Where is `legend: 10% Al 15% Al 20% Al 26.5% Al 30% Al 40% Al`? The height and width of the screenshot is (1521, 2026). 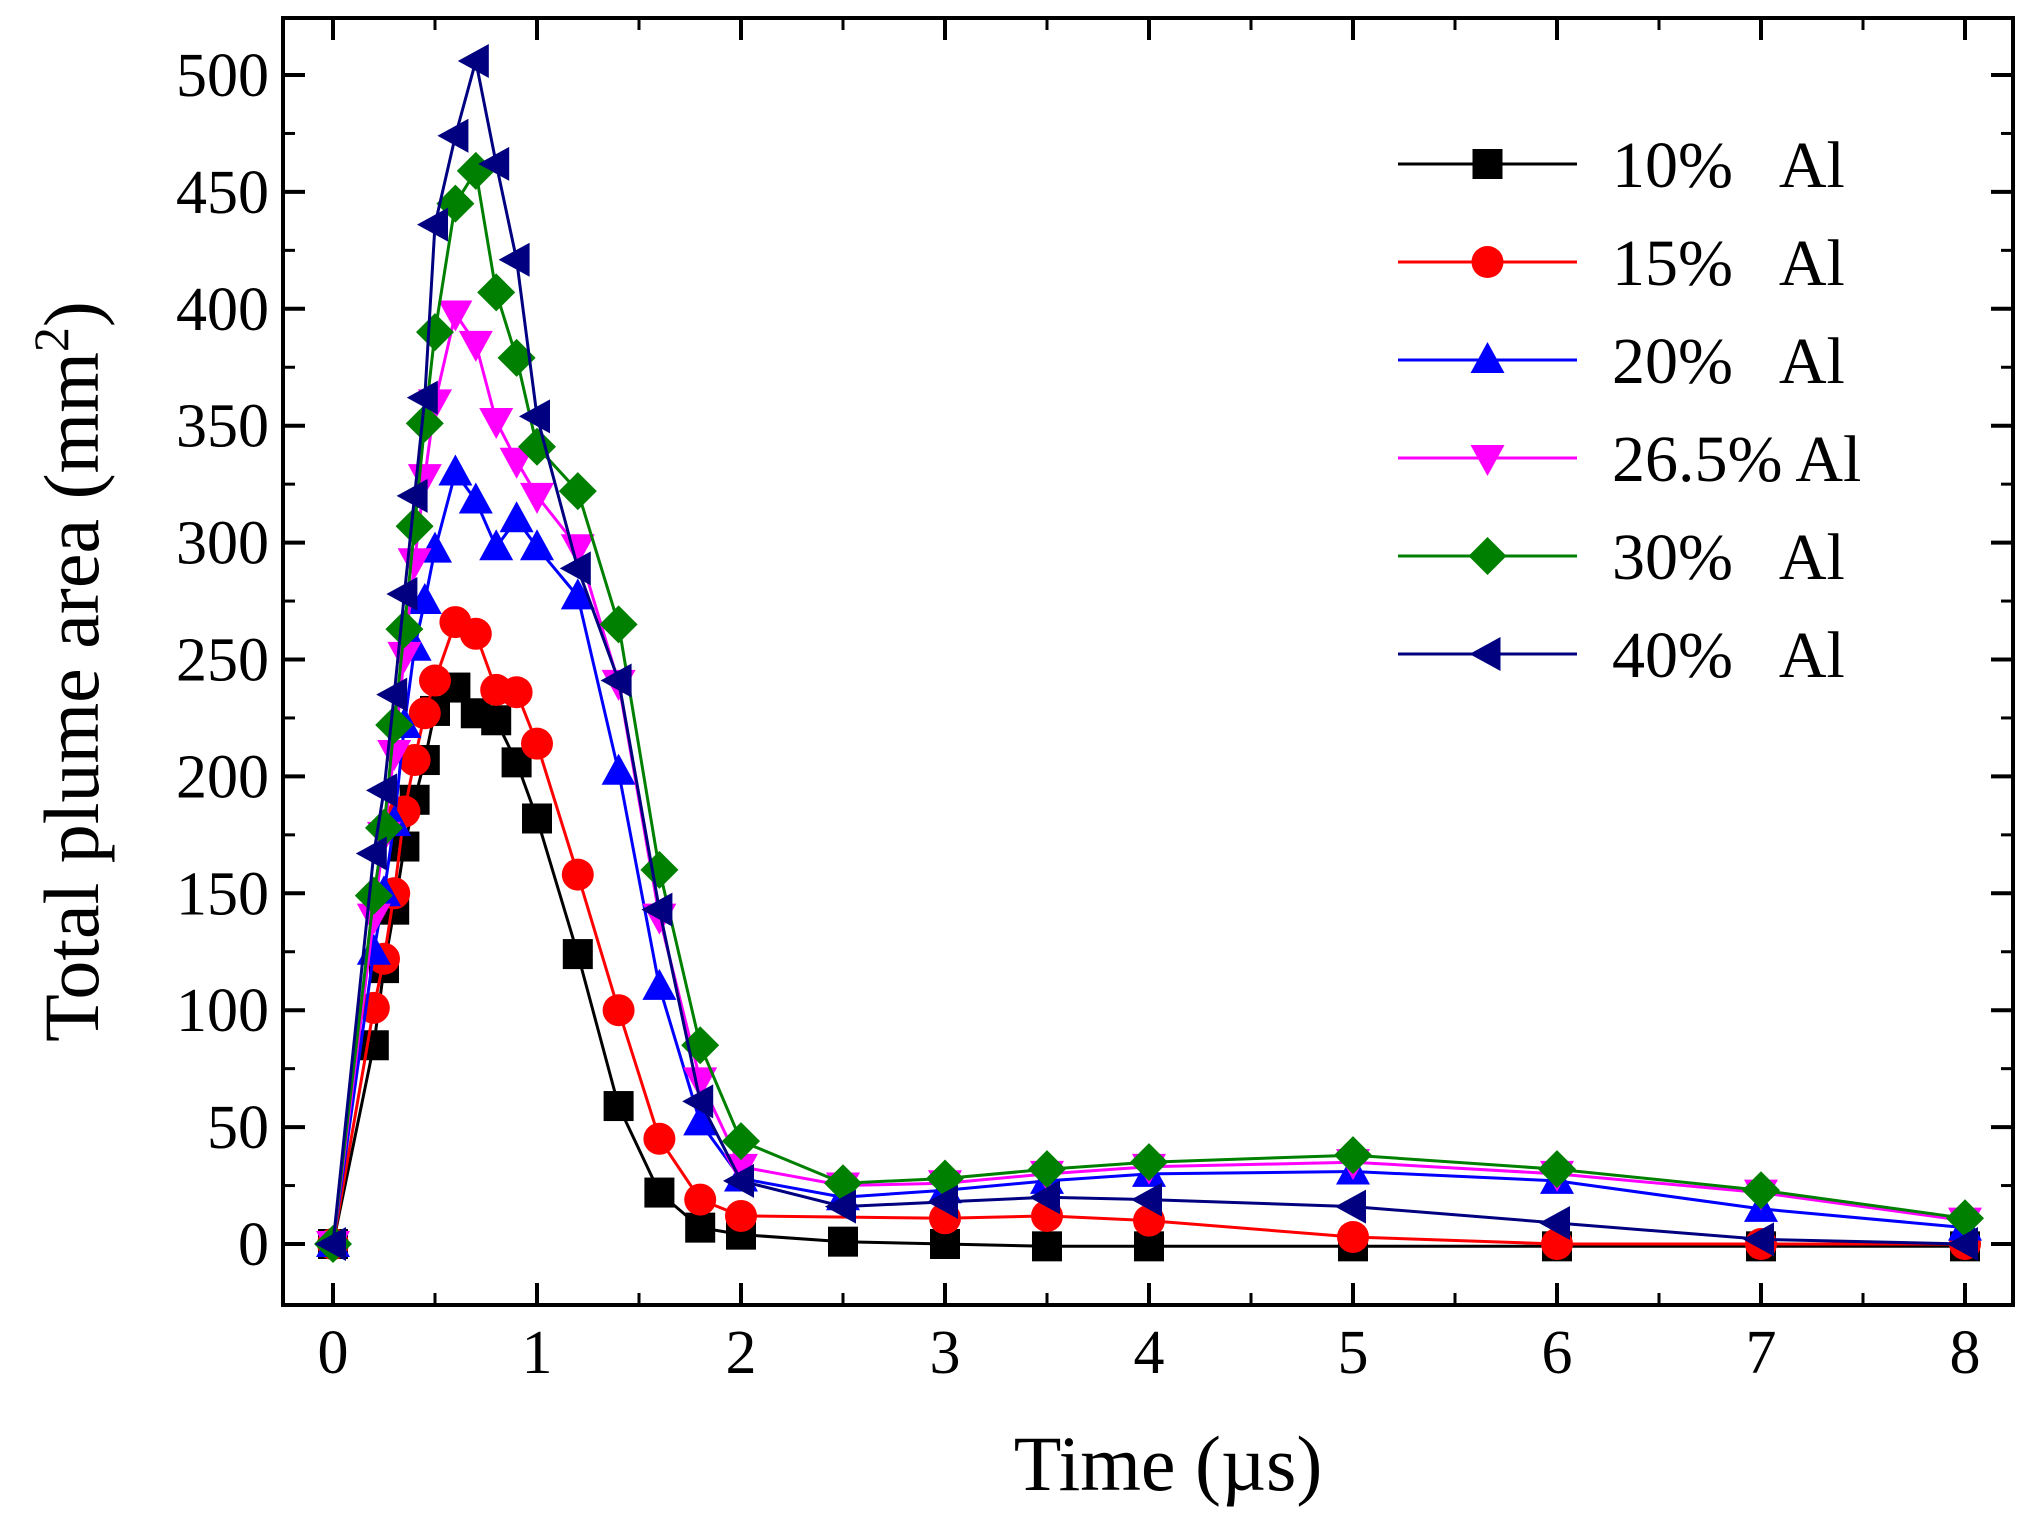
legend: 10% Al 15% Al 20% Al 26.5% Al 30% Al 40% Al is located at coordinates (1629, 410).